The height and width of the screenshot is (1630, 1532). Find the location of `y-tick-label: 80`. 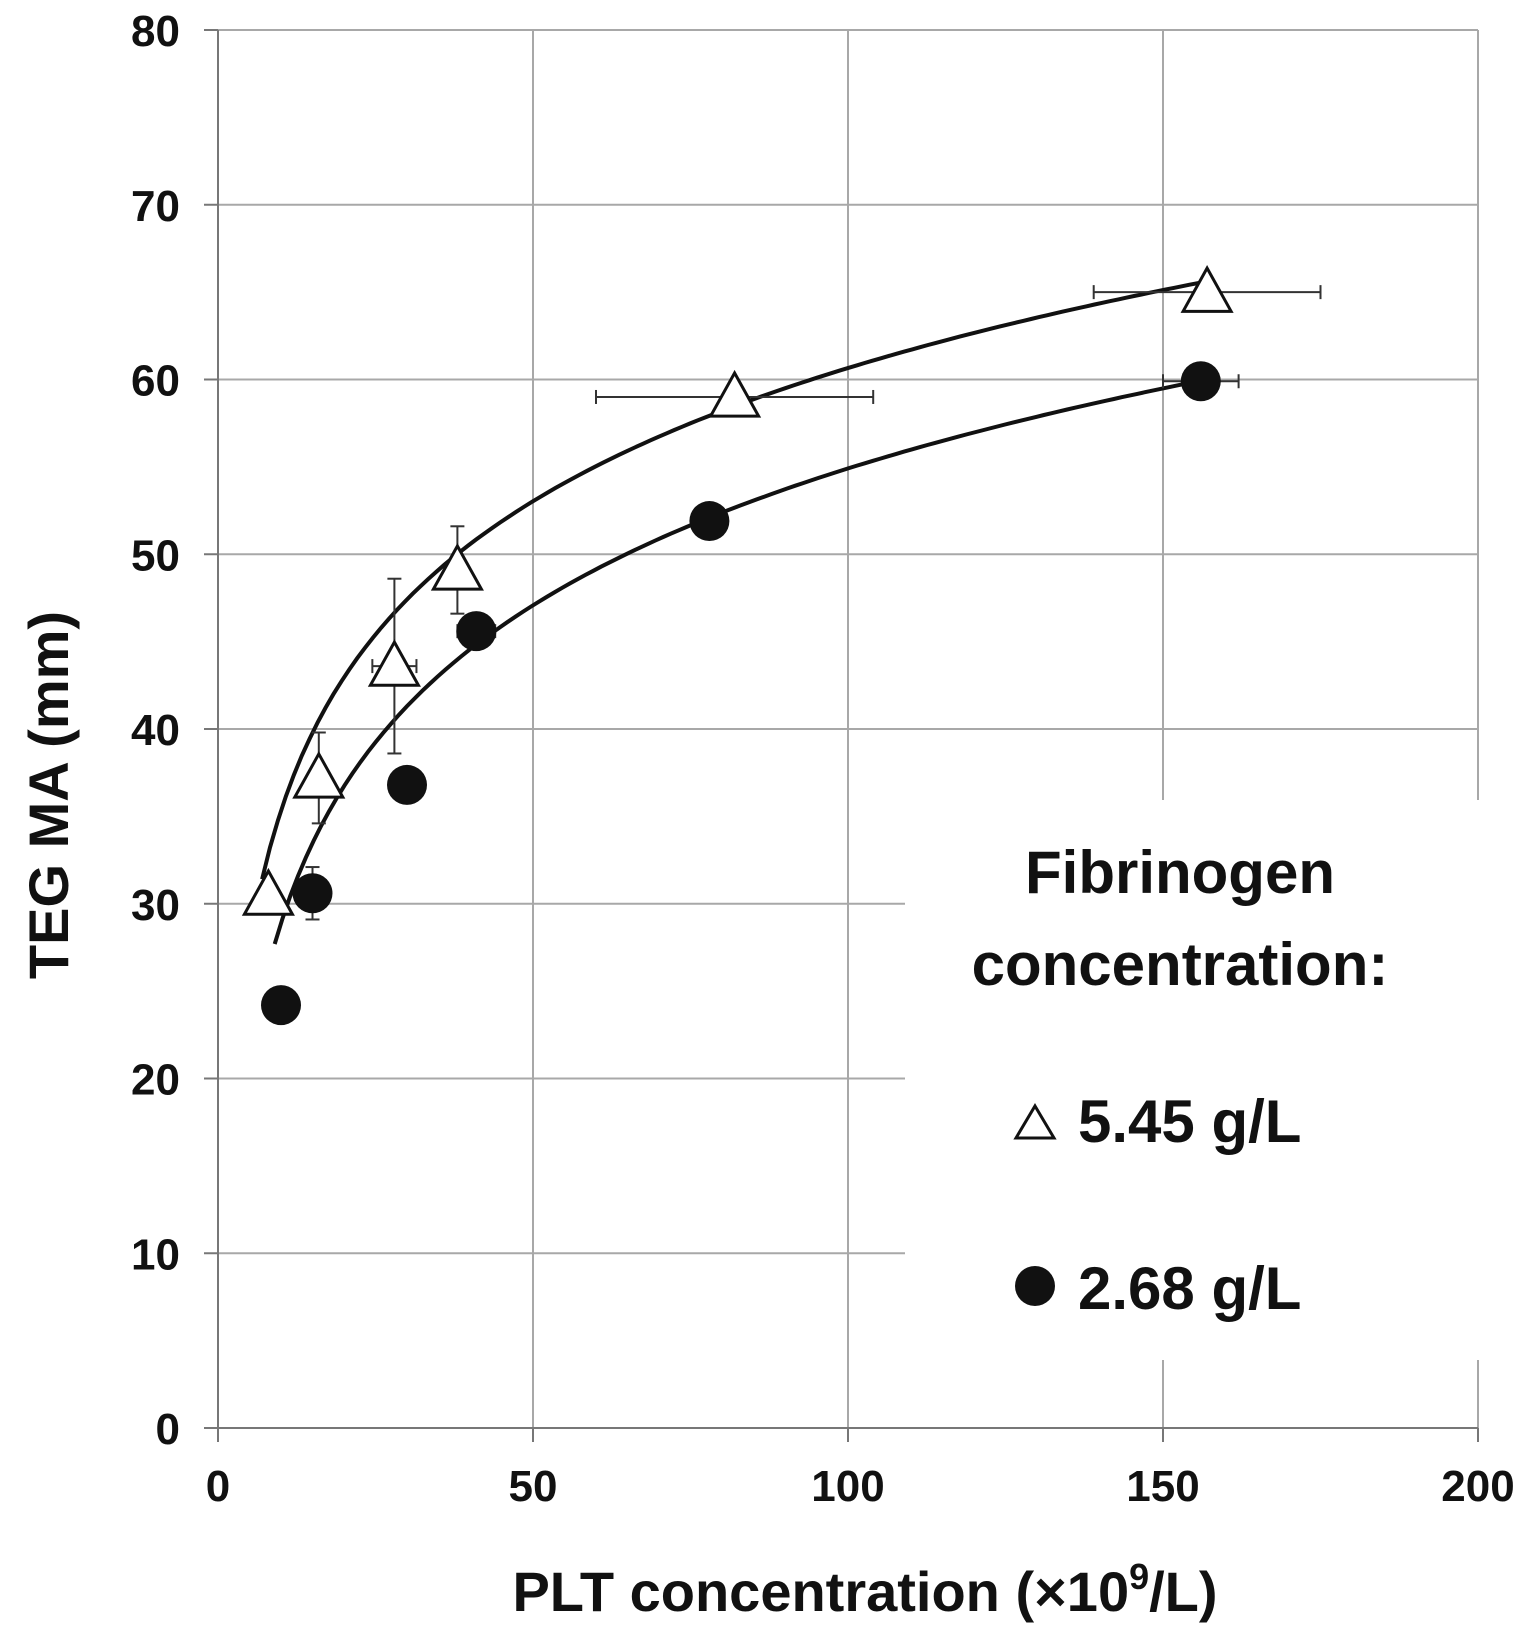

y-tick-label: 80 is located at coordinates (155, 31).